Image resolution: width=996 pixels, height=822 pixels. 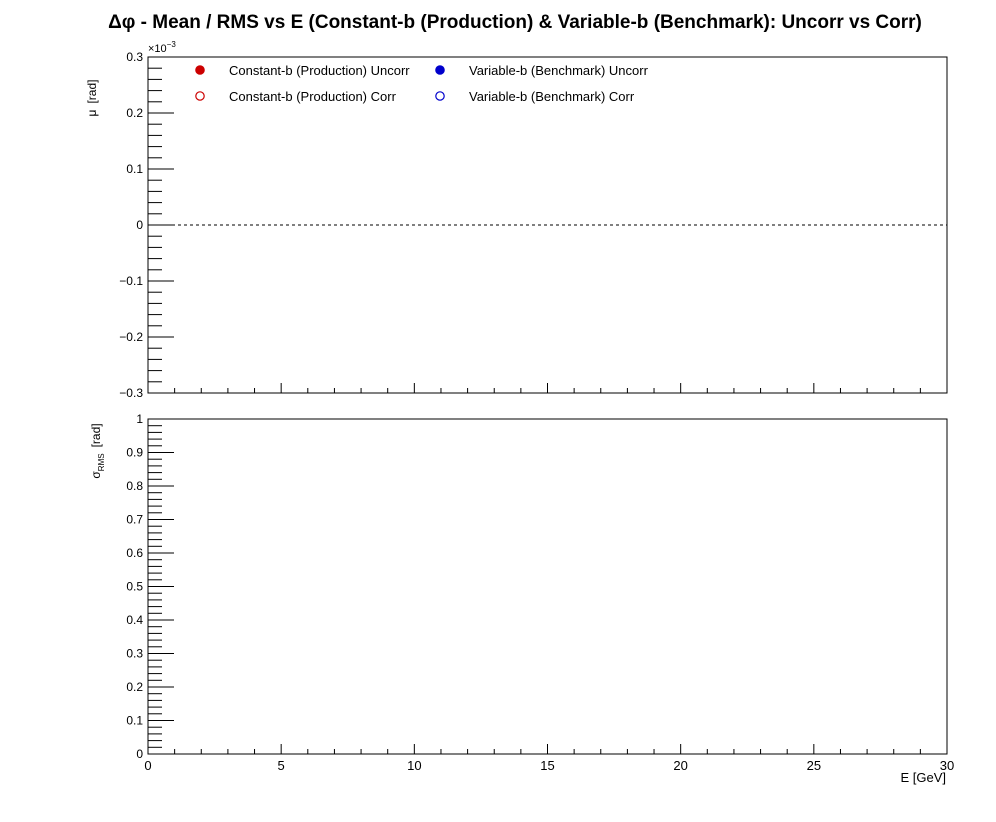 I want to click on rms-x-axis: 0 5 10 15 20 25 30, so click(x=549, y=758).